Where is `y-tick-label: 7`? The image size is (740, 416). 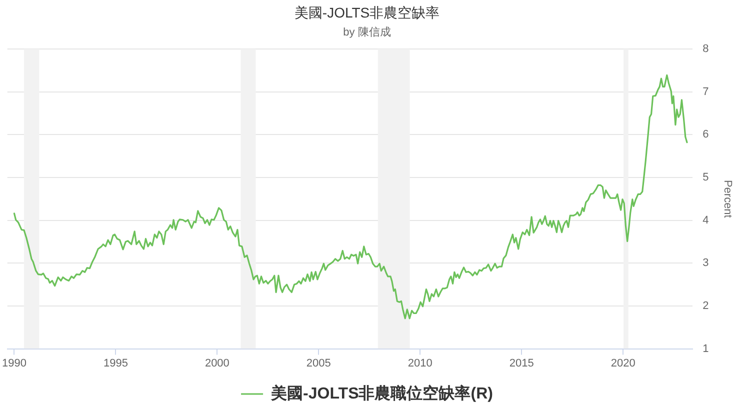 y-tick-label: 7 is located at coordinates (705, 92).